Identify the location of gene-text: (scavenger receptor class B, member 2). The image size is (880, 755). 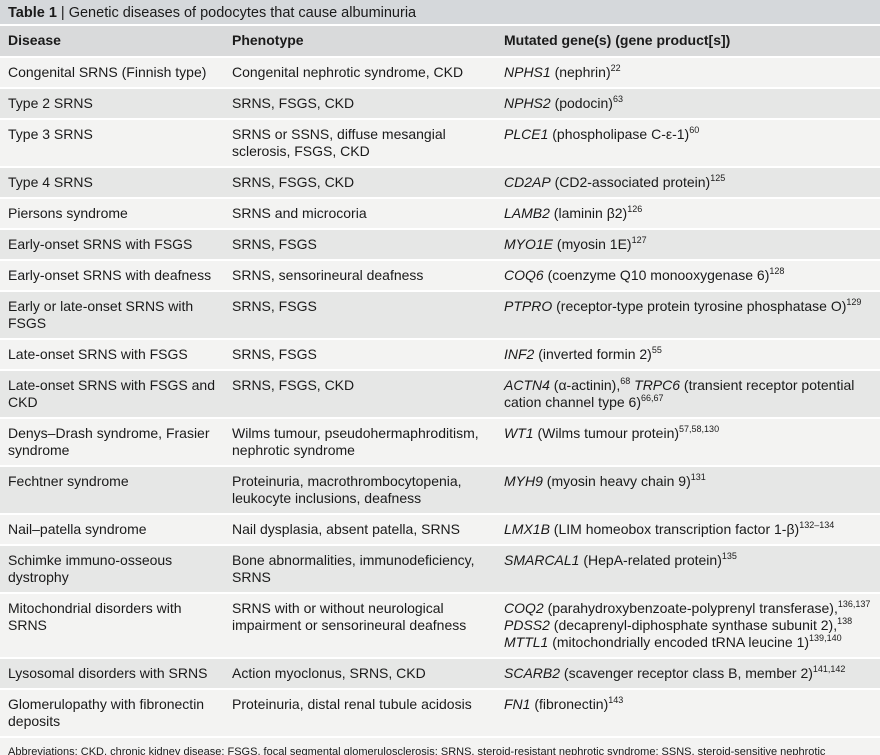
(686, 673).